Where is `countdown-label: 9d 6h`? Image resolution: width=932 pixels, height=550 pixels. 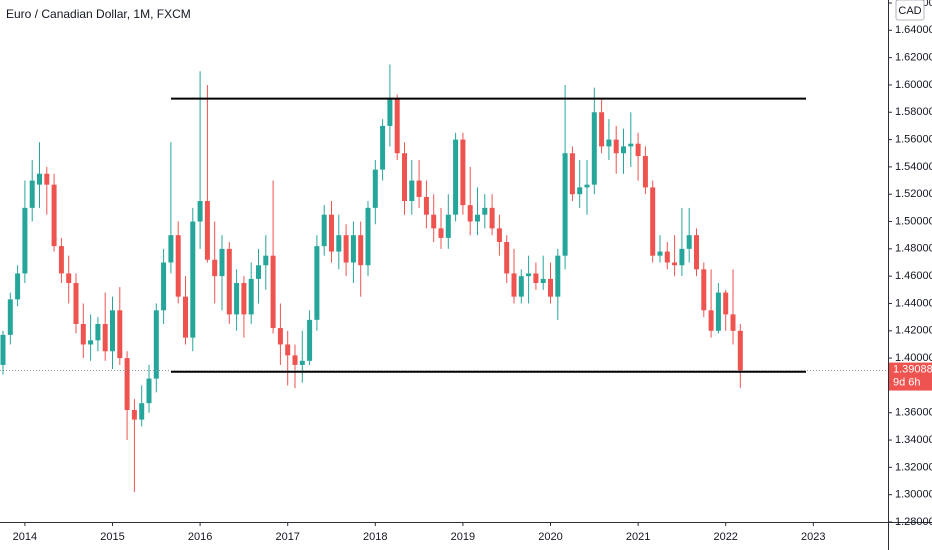 countdown-label: 9d 6h is located at coordinates (907, 382).